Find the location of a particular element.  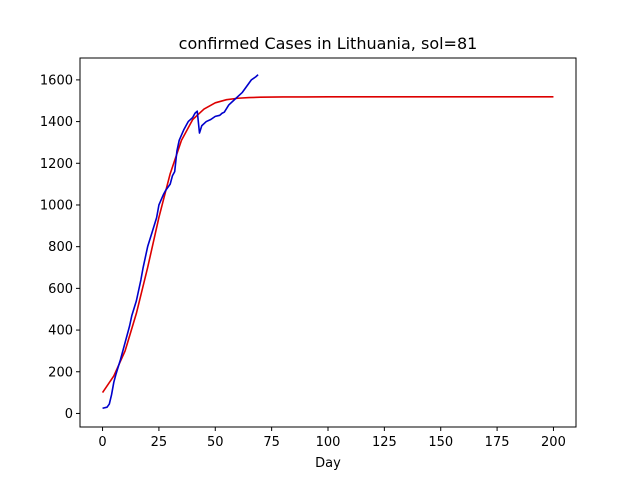

chart-title: confirmed Cases in Lithuania, sol=81 is located at coordinates (328, 43).